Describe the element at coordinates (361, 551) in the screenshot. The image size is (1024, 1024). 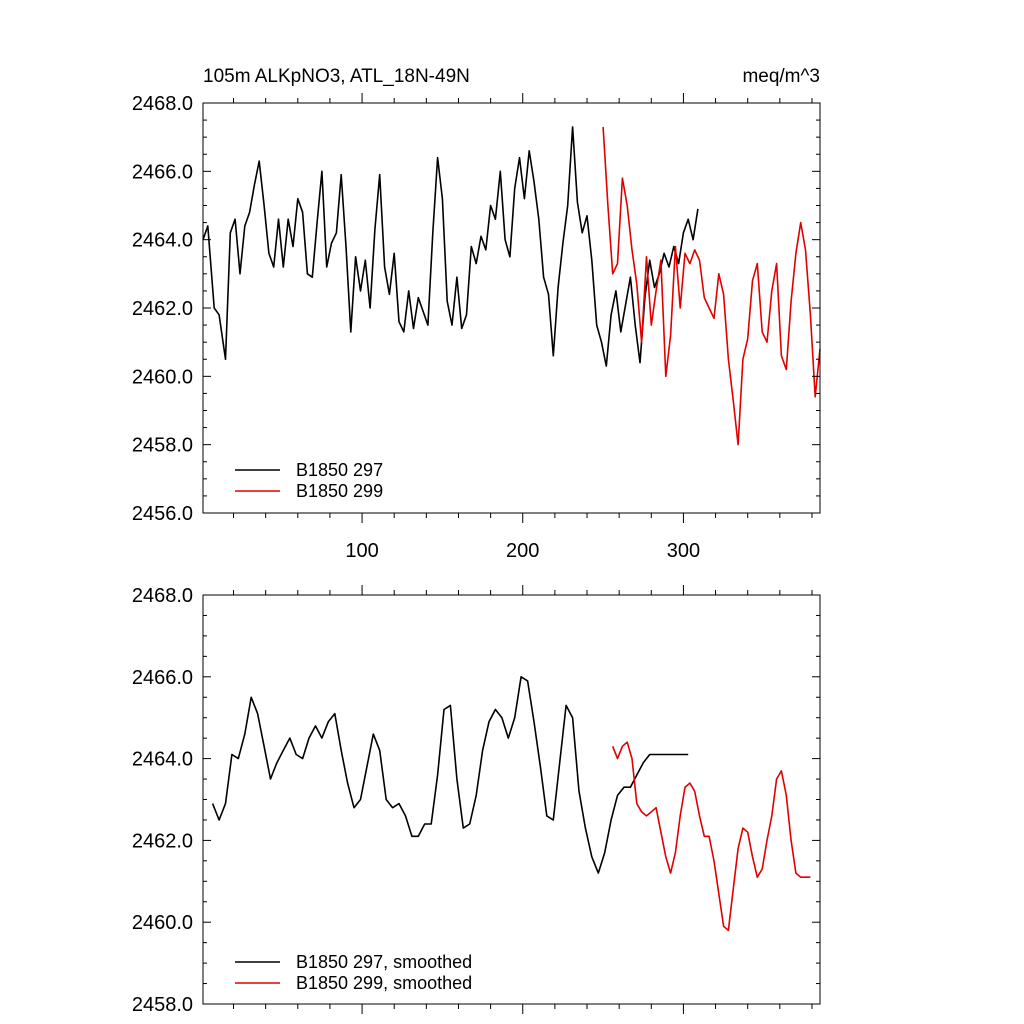
I see `x-tick-label: 100` at that location.